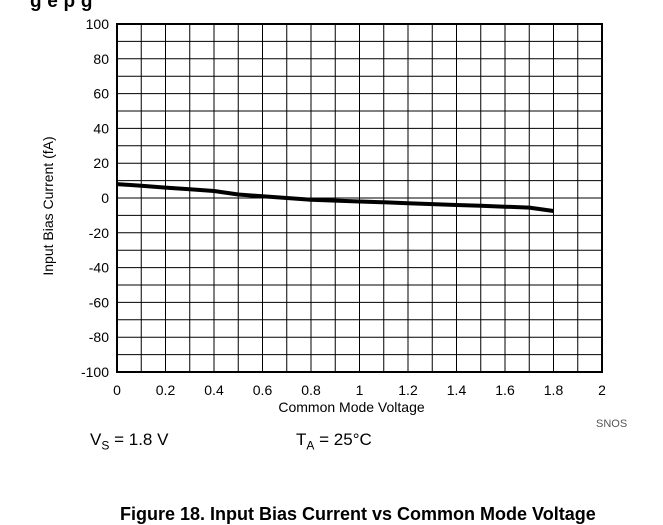 This screenshot has height=525, width=663. What do you see at coordinates (48, 205) in the screenshot?
I see `y-axis-title: Input Bias Current (fA)` at bounding box center [48, 205].